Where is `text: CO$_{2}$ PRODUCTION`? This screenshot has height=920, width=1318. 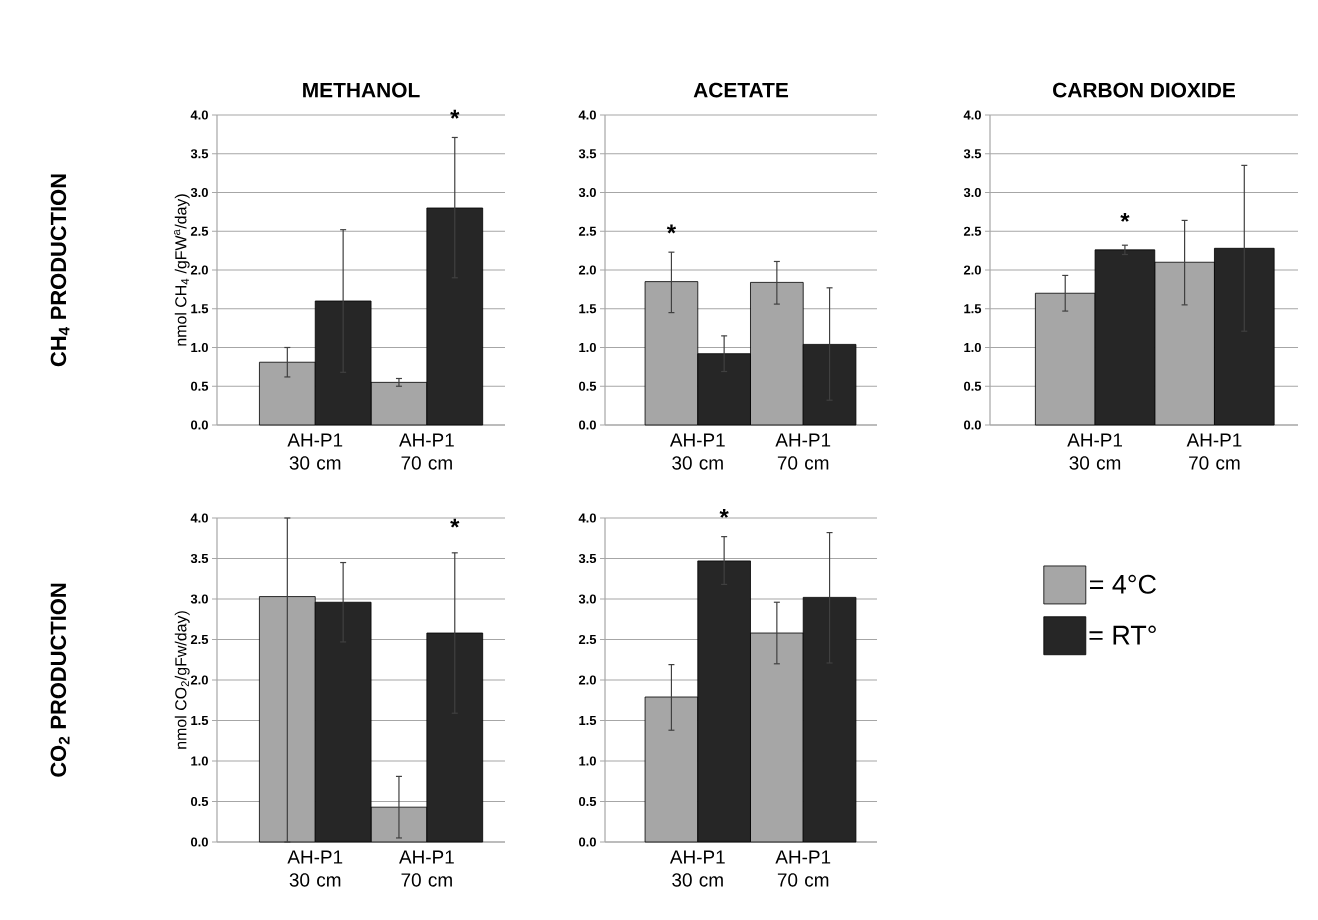
text: CO$_{2}$ PRODUCTION is located at coordinates (60, 680).